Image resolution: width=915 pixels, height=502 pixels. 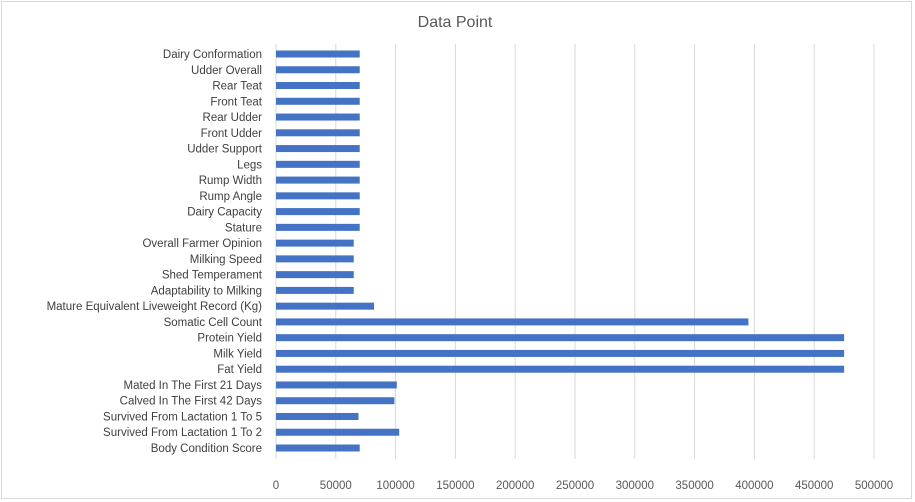 I want to click on category-label: Survived From Lactation 1 To 2, so click(x=182, y=433).